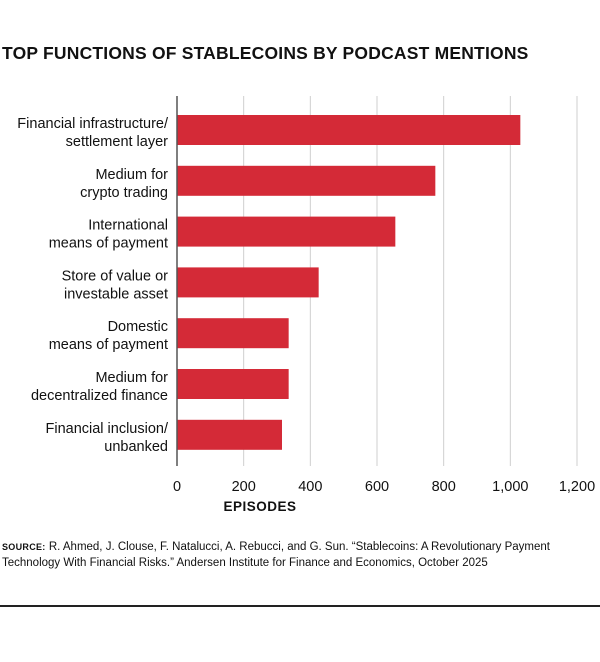 This screenshot has height=662, width=600. What do you see at coordinates (106, 438) in the screenshot?
I see `category-label: Financial inclusion/unbanked` at bounding box center [106, 438].